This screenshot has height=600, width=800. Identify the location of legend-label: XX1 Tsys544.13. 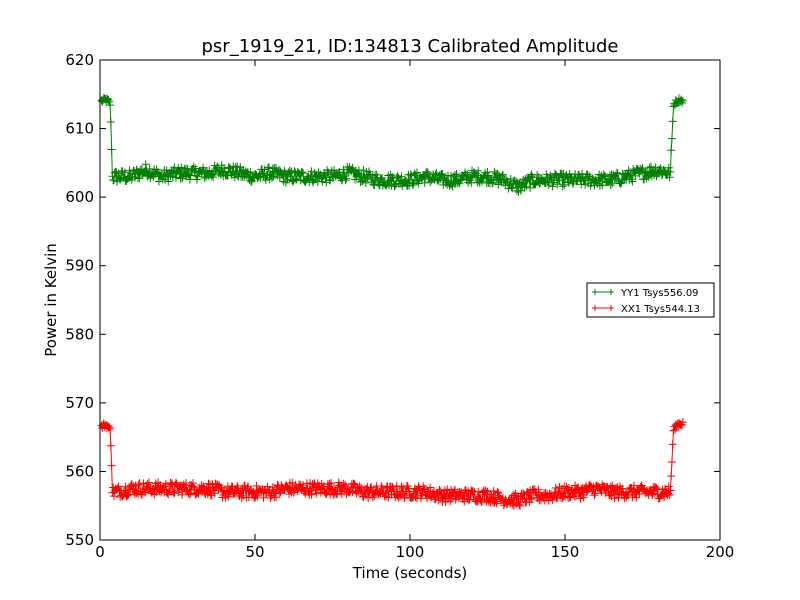
(660, 309).